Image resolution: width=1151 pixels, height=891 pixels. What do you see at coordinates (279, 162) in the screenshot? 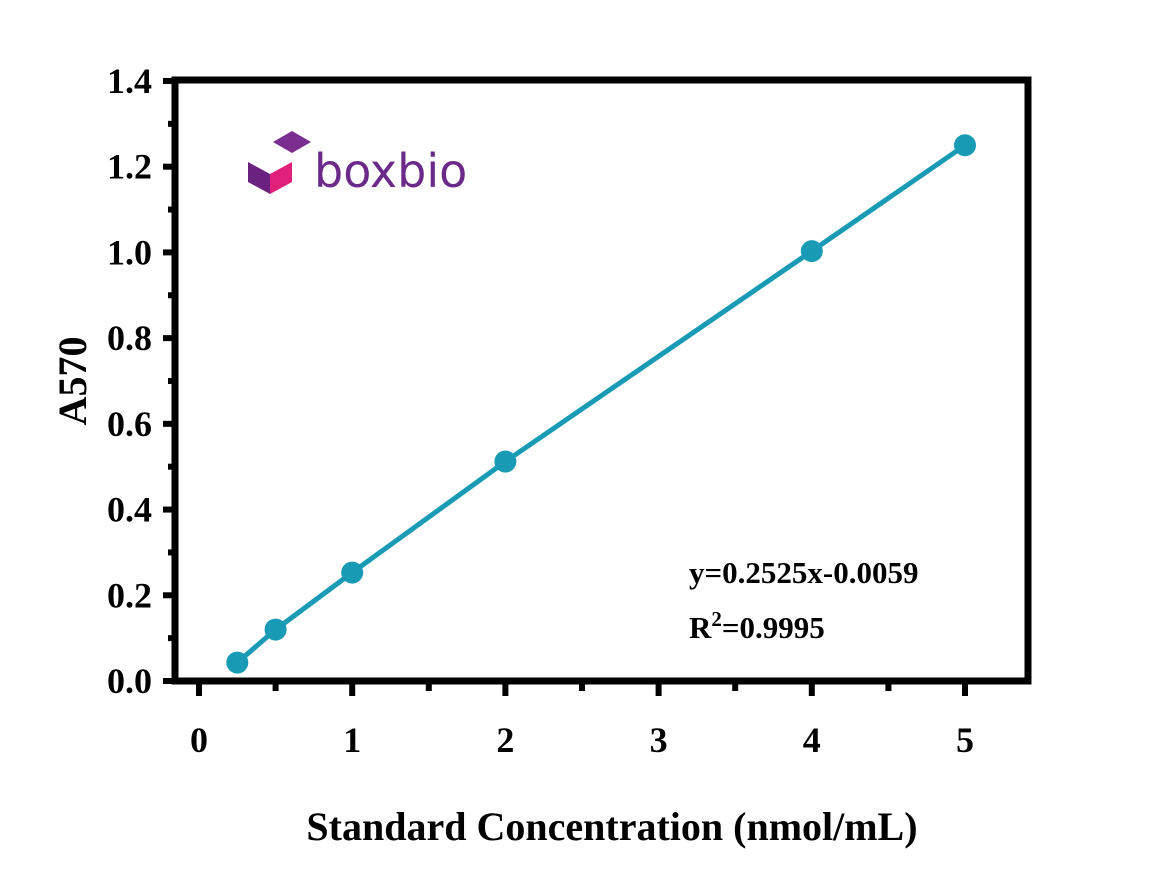
I see `cube-icon` at bounding box center [279, 162].